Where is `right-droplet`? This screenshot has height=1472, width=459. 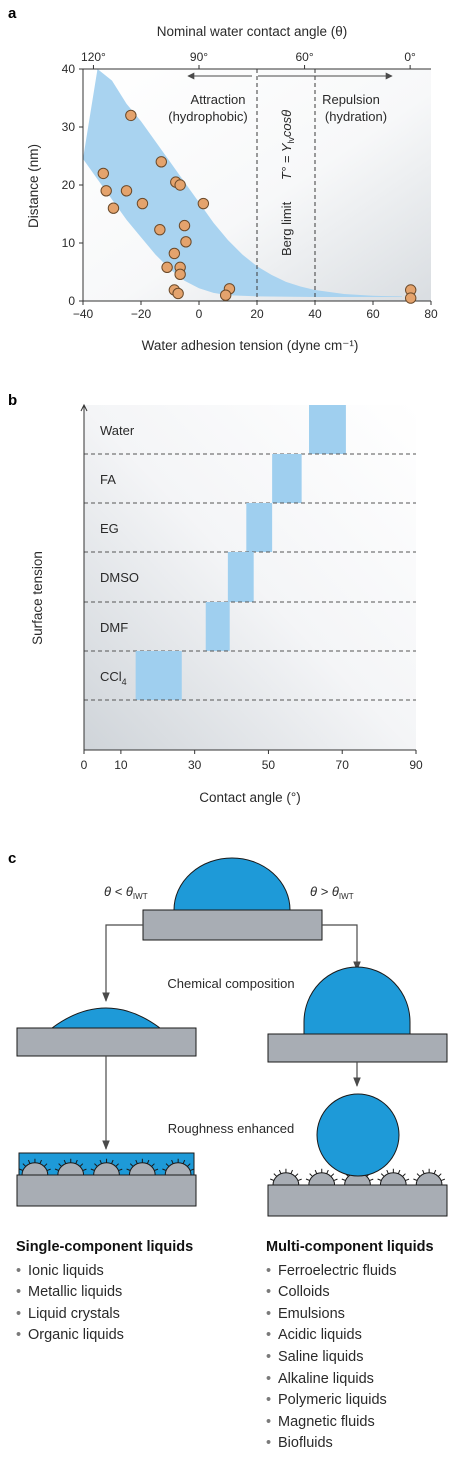 right-droplet is located at coordinates (357, 1000).